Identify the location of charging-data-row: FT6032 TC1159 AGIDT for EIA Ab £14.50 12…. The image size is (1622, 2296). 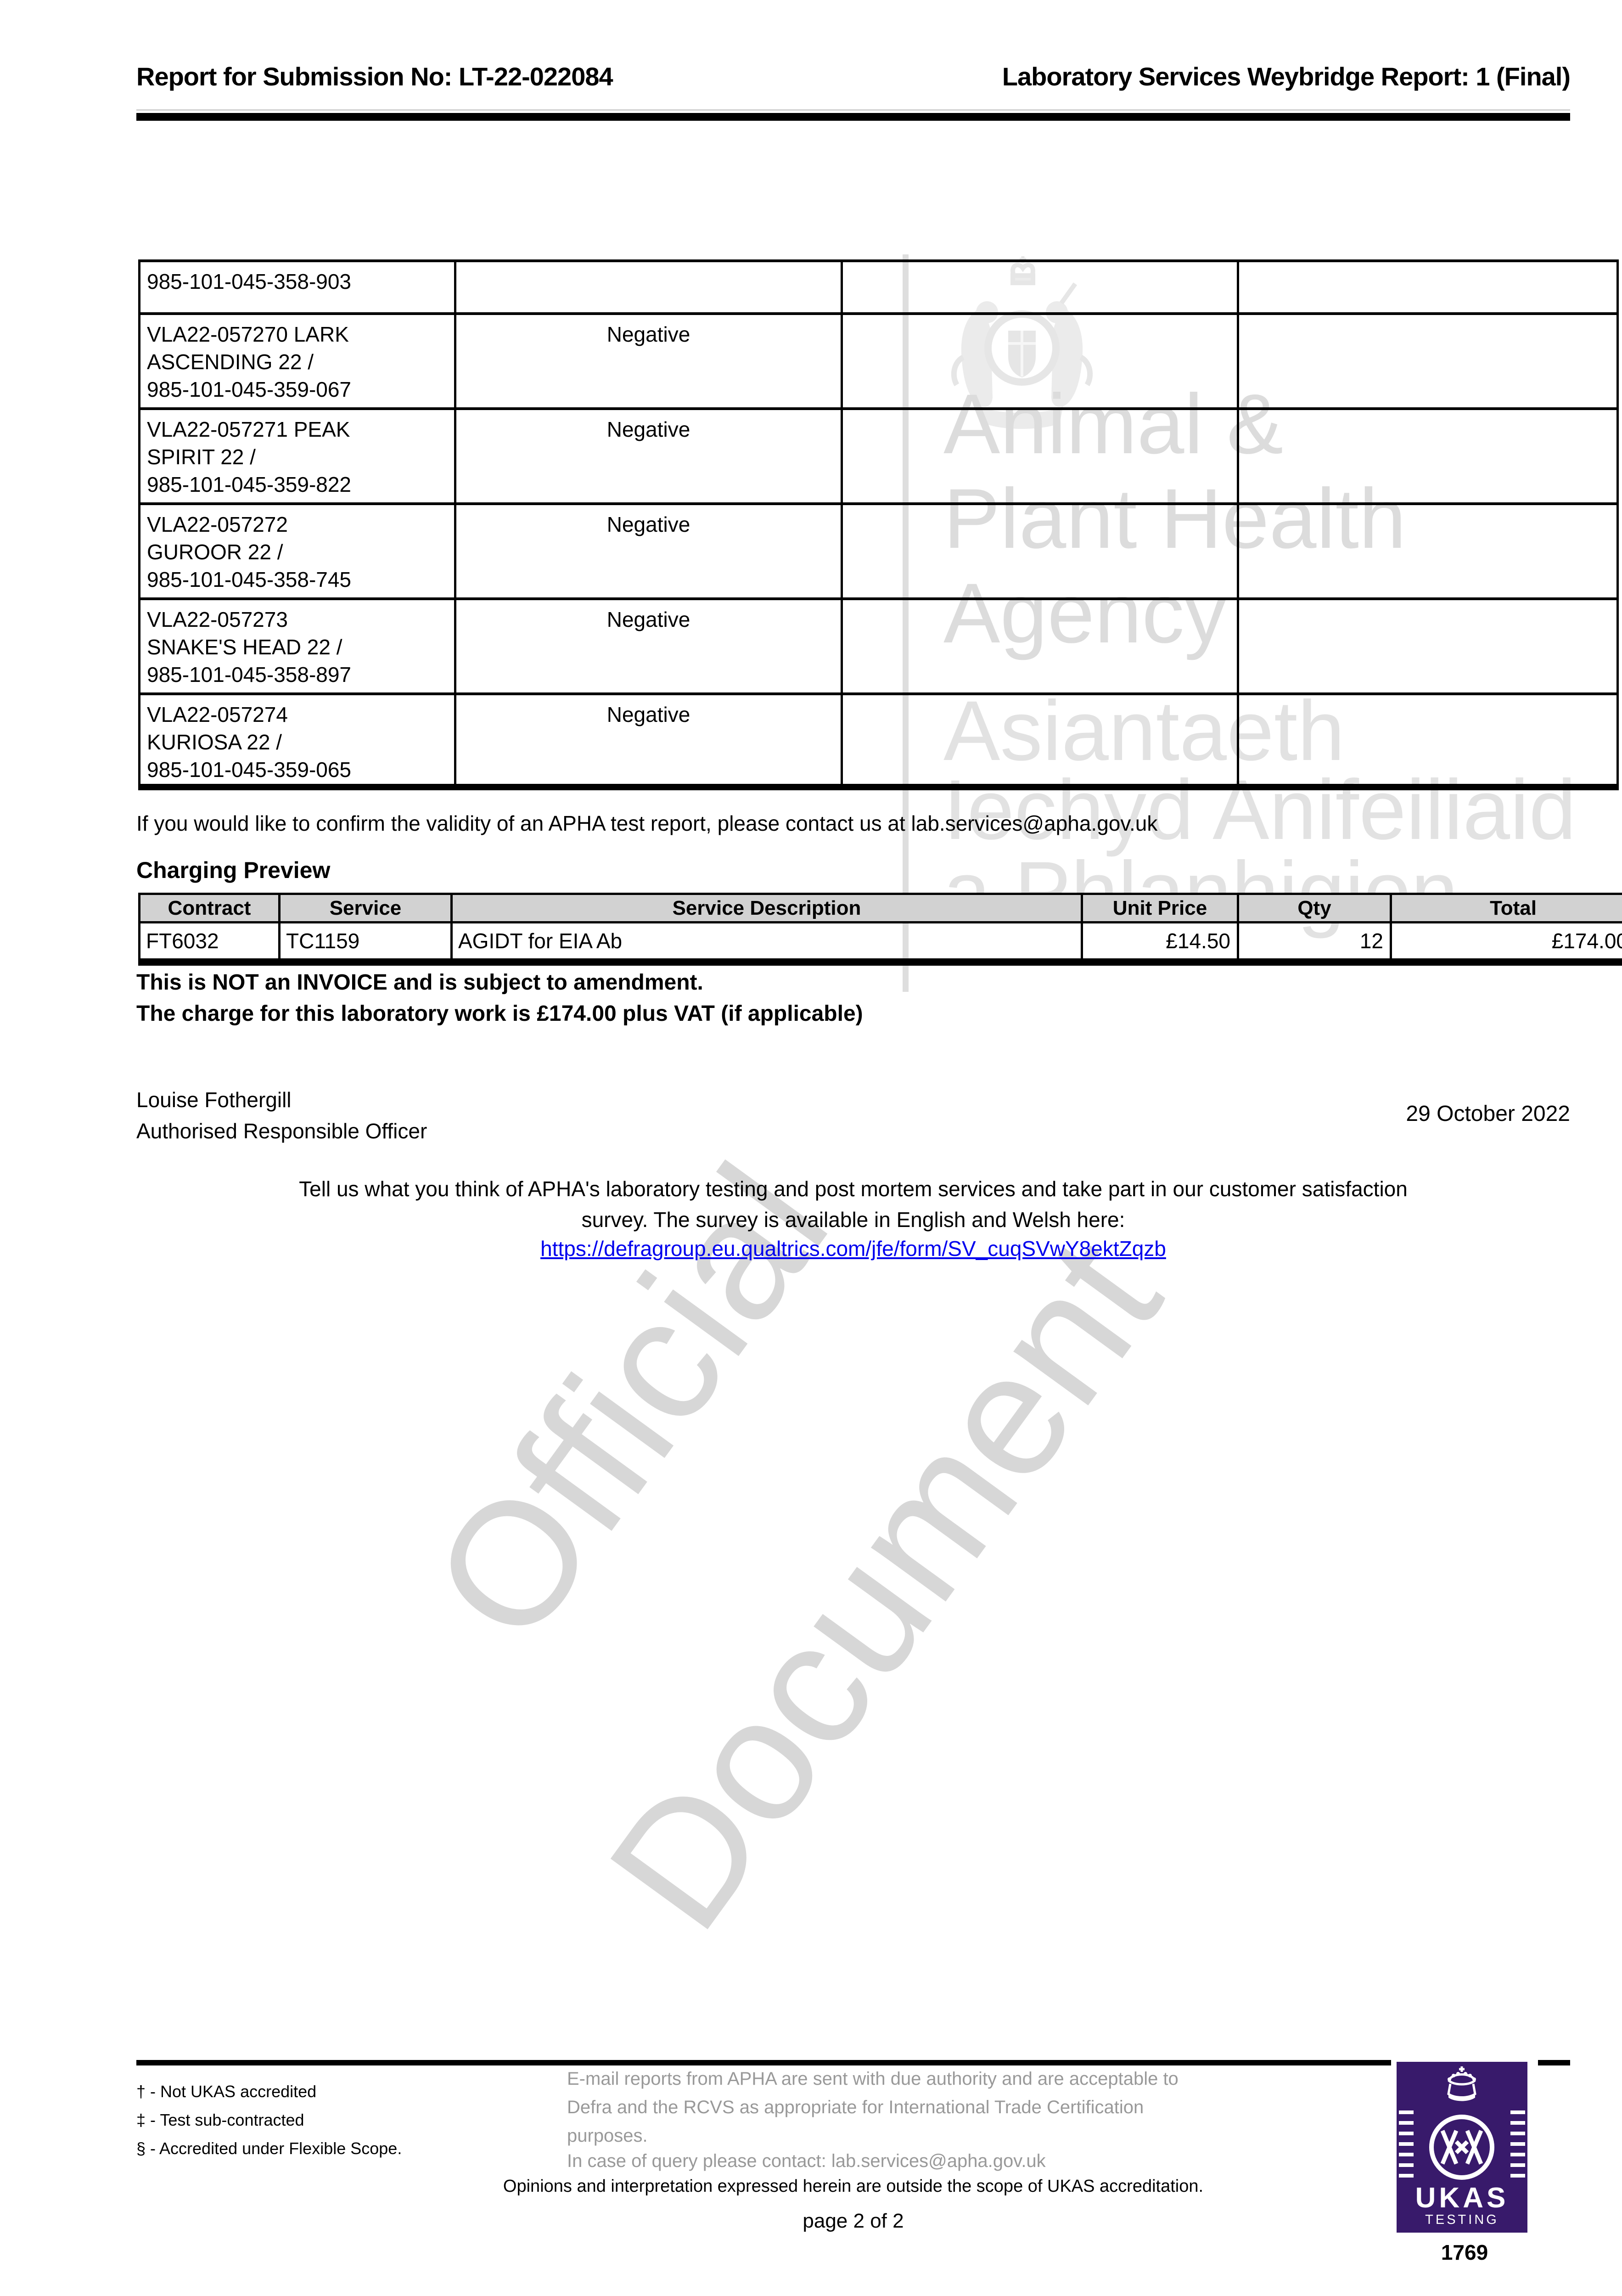
(881, 944).